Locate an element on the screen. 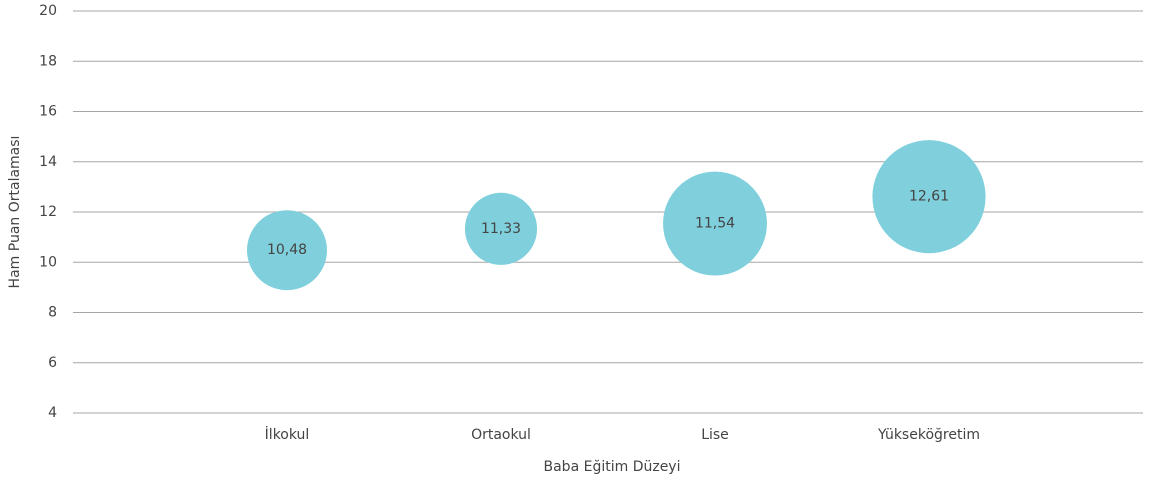 The width and height of the screenshot is (1153, 485). x-tick-label: Yükseköğretim is located at coordinates (928, 435).